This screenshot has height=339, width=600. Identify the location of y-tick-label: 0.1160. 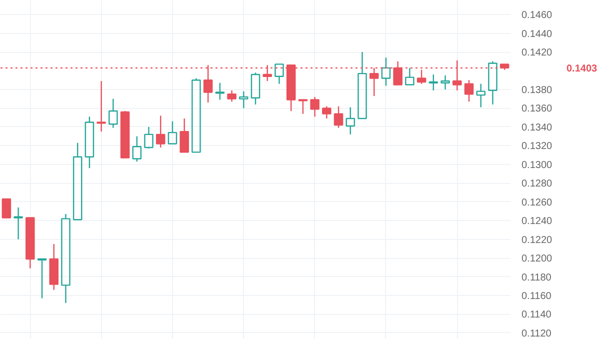
(537, 296).